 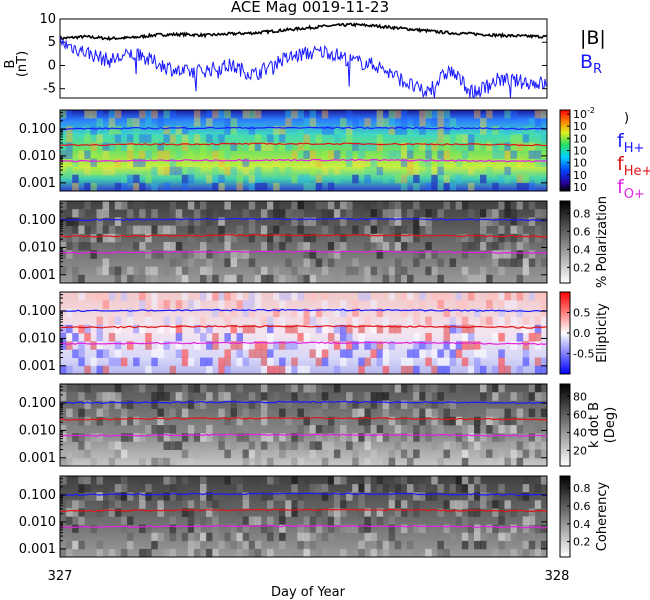 What do you see at coordinates (303, 435) in the screenshot?
I see `freq-line-o` at bounding box center [303, 435].